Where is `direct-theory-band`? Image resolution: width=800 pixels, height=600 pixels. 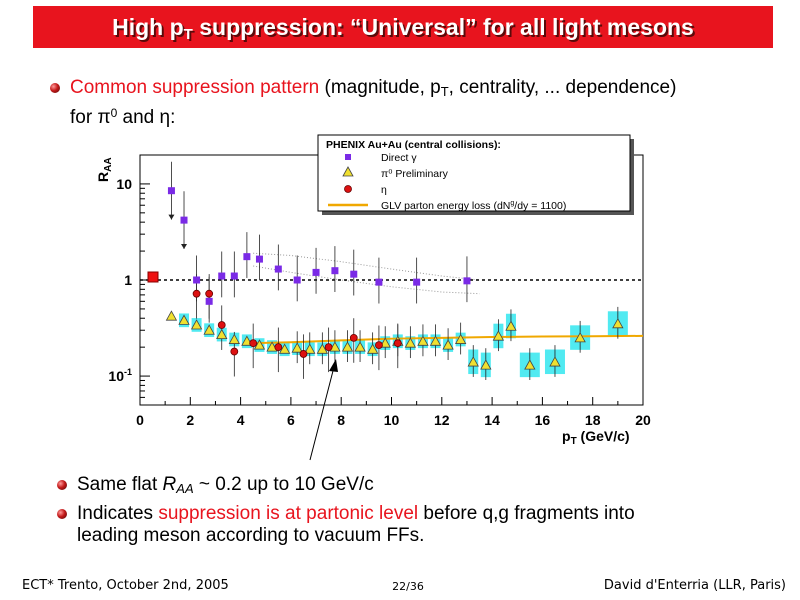 direct-theory-band is located at coordinates (366, 273).